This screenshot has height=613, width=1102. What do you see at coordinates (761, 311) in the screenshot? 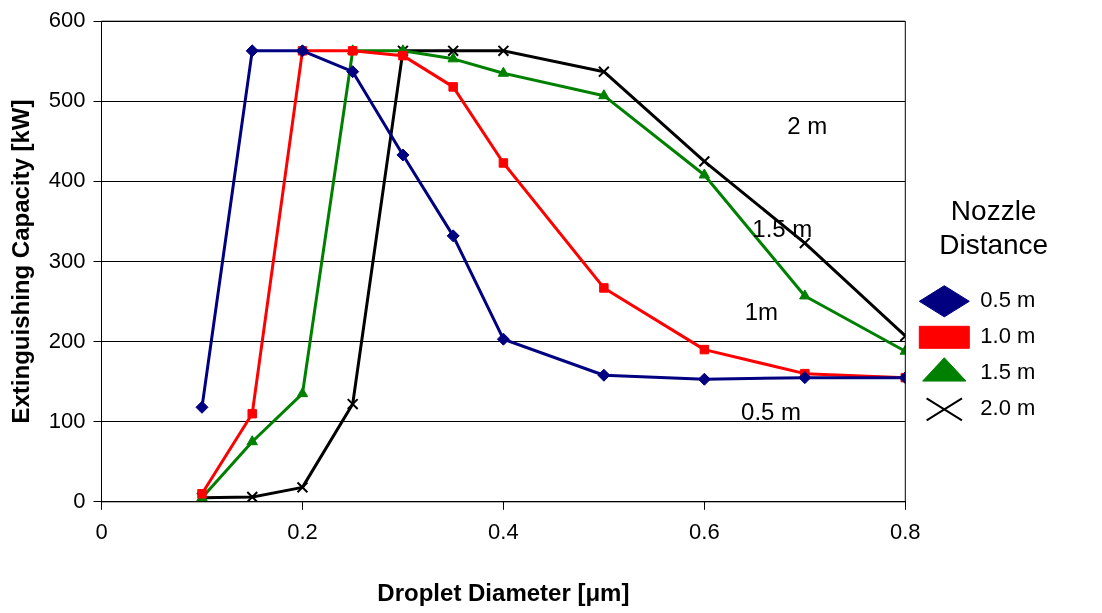
I see `annotation: 1m` at bounding box center [761, 311].